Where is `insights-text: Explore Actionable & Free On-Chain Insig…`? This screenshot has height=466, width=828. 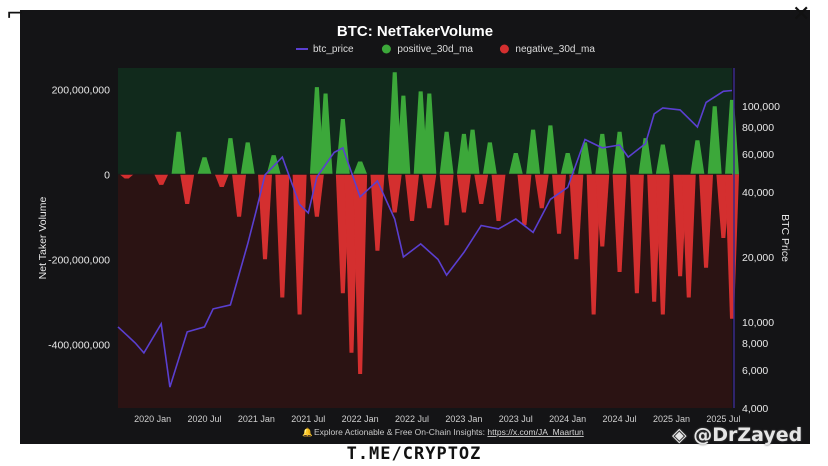
insights-text: Explore Actionable & Free On-Chain Insig… is located at coordinates (449, 432).